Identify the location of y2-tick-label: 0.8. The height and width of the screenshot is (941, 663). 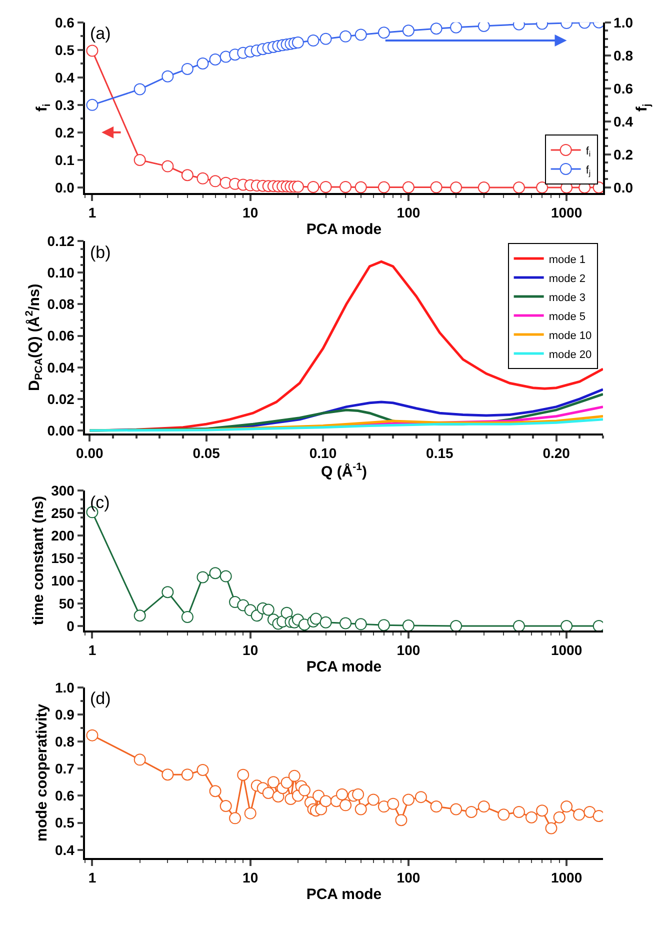
(624, 55).